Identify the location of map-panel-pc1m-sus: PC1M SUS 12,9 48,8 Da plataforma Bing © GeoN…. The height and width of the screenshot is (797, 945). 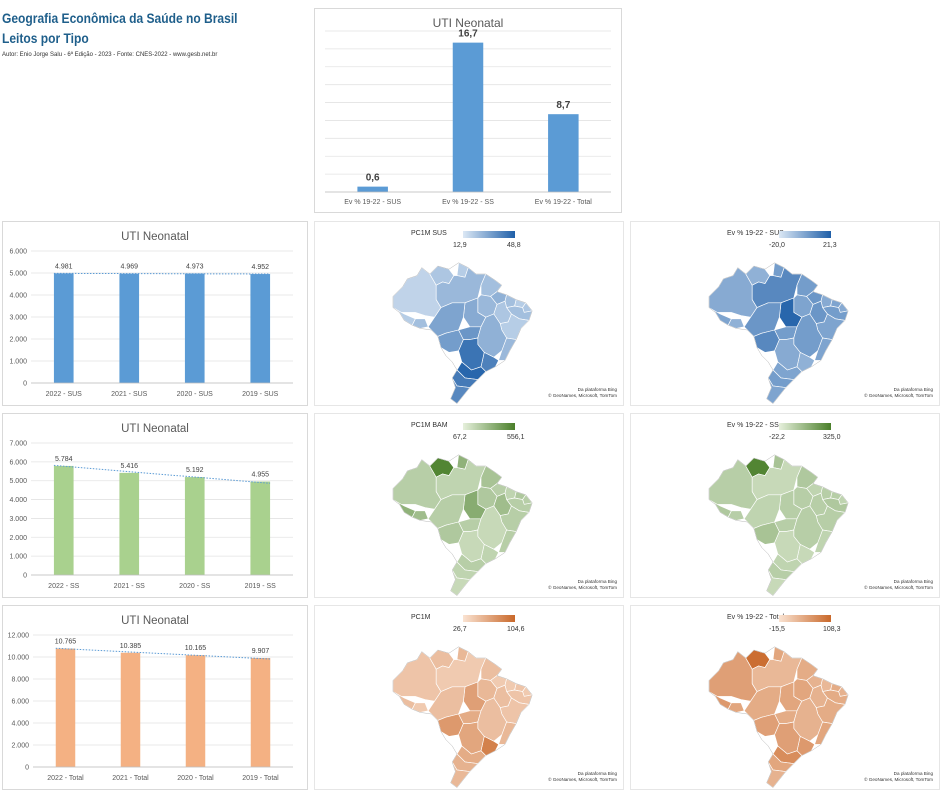
(469, 313).